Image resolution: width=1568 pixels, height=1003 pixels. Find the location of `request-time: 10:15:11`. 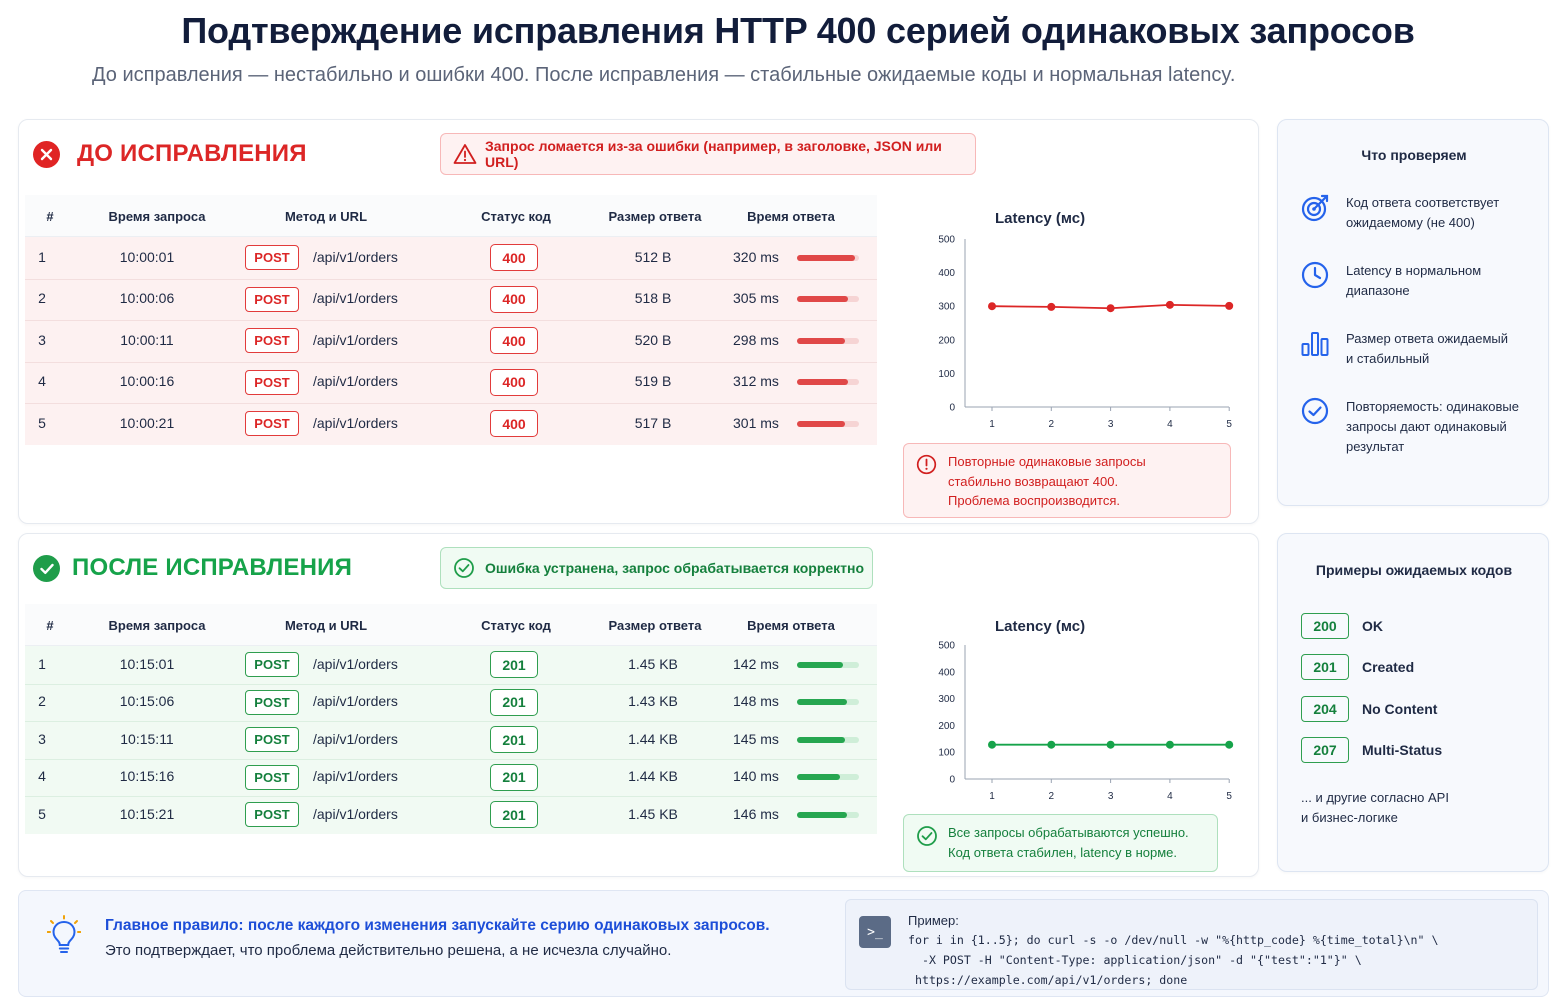

request-time: 10:15:11 is located at coordinates (147, 738).